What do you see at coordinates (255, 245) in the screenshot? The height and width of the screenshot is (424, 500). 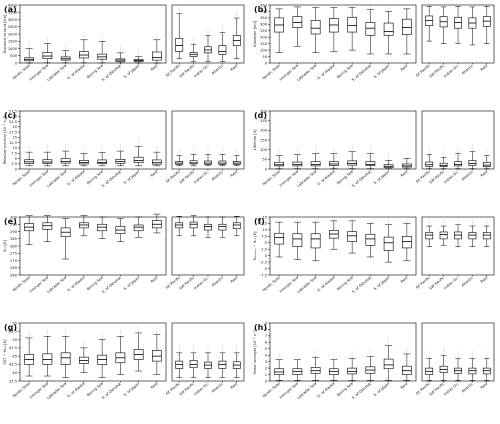 I see `y-axis-label: θₛₑₐₛₗₑᵥₗ − θₑ₃ [K]` at bounding box center [255, 245].